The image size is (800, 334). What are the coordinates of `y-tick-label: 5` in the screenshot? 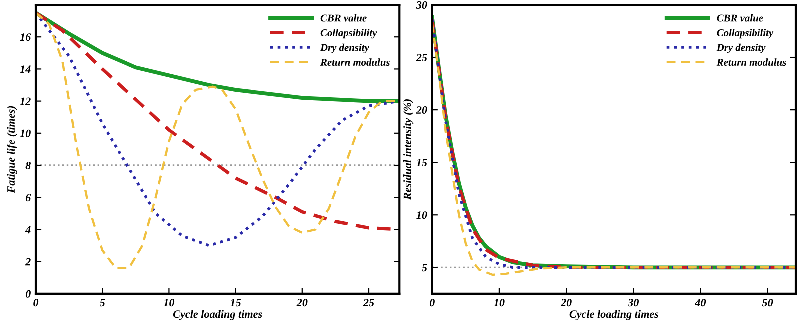 It's located at (425, 268).